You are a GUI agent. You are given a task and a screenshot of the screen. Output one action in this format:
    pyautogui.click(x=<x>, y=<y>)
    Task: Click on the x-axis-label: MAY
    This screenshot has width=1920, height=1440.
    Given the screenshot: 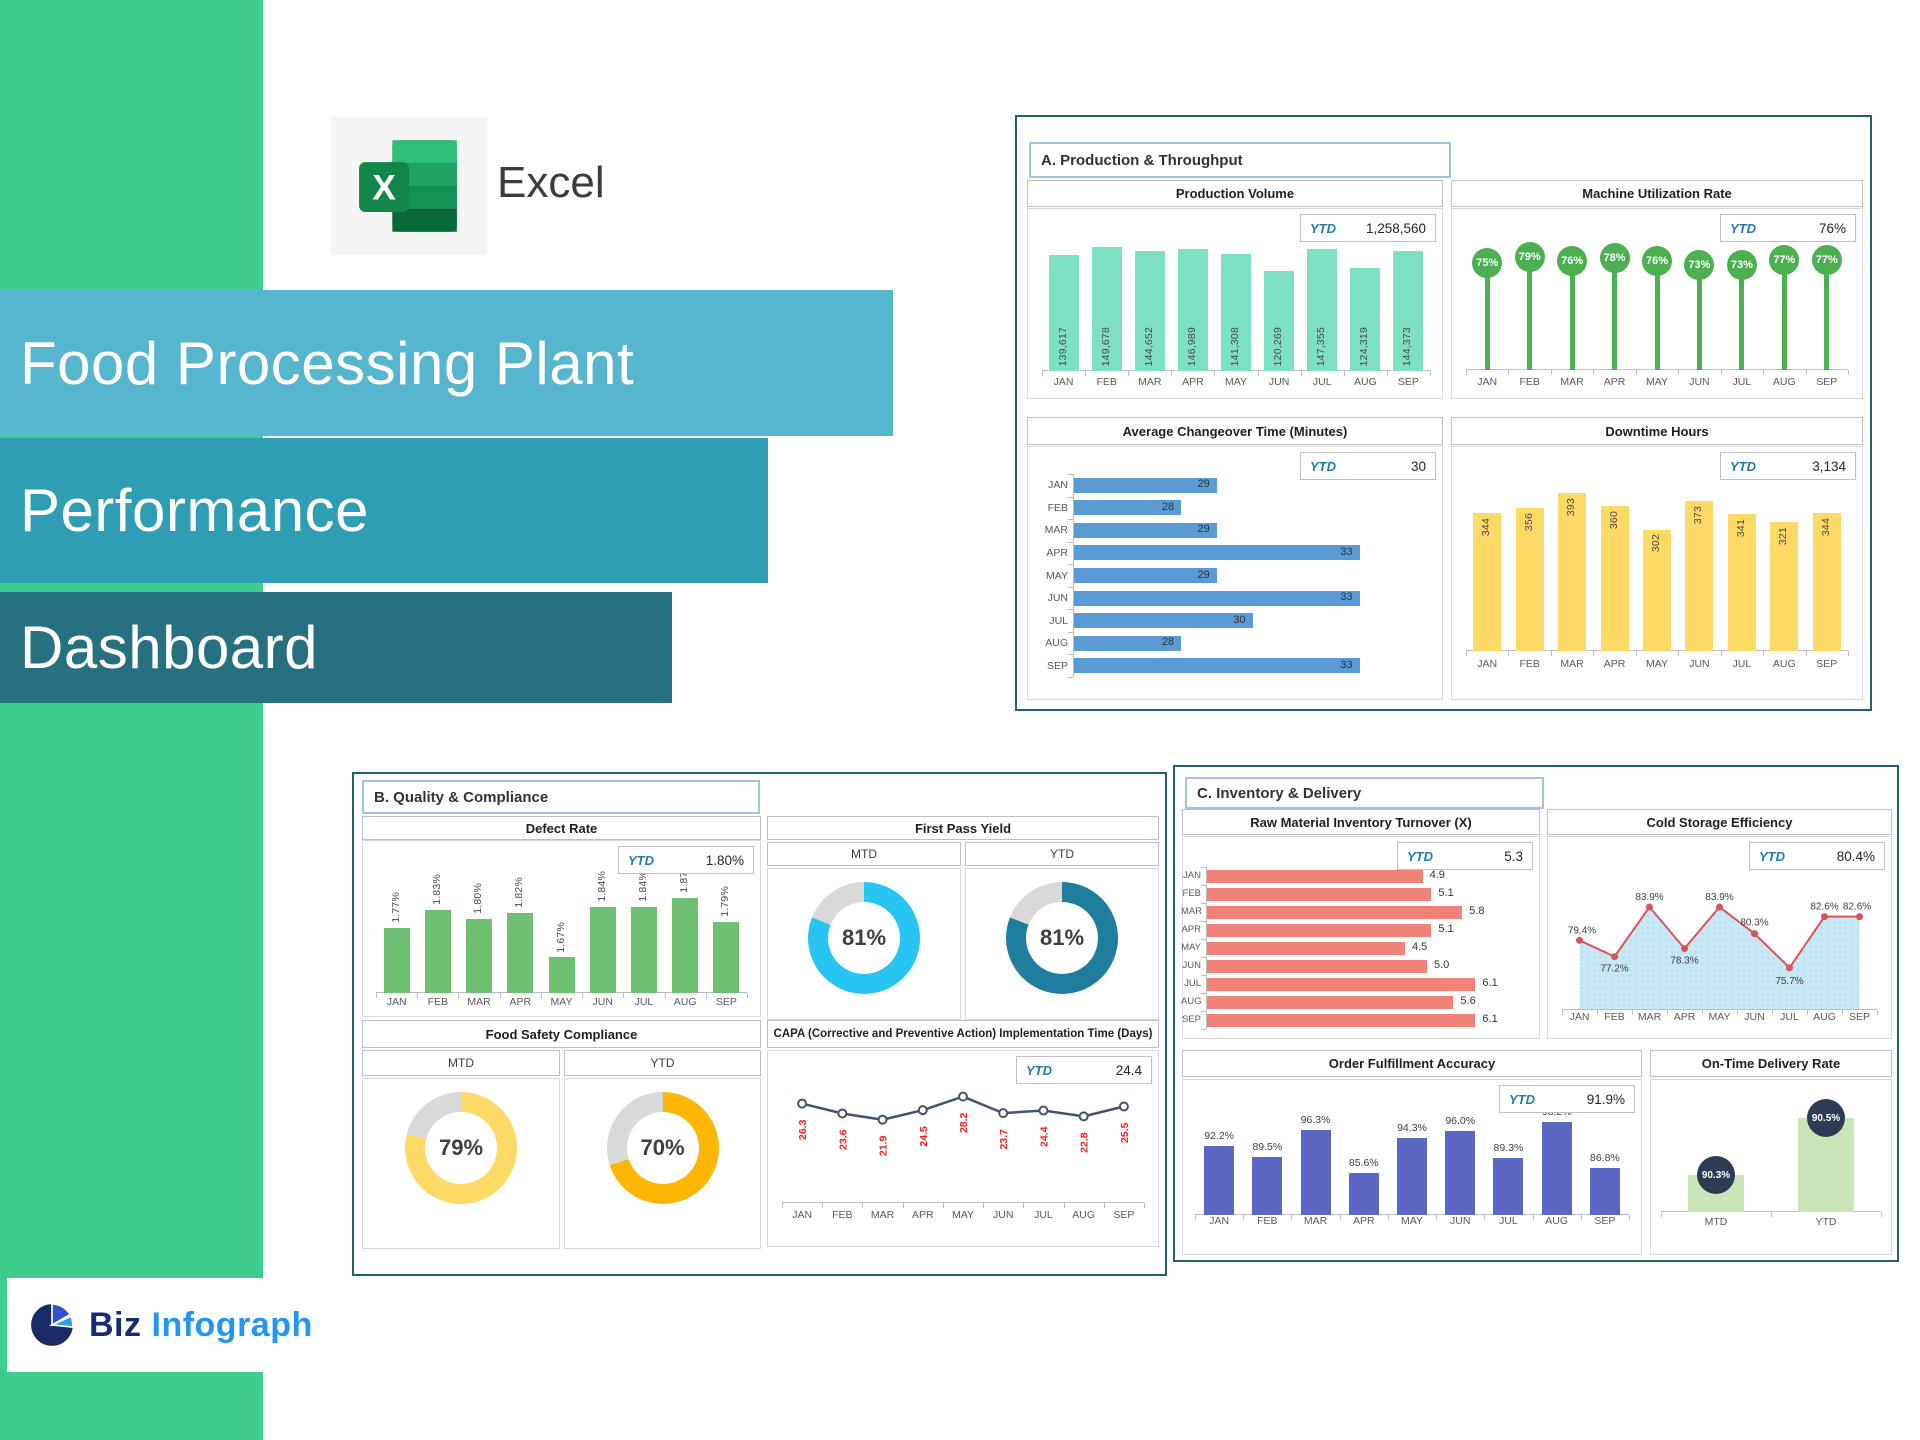 What is the action you would take?
    pyautogui.click(x=1411, y=1221)
    